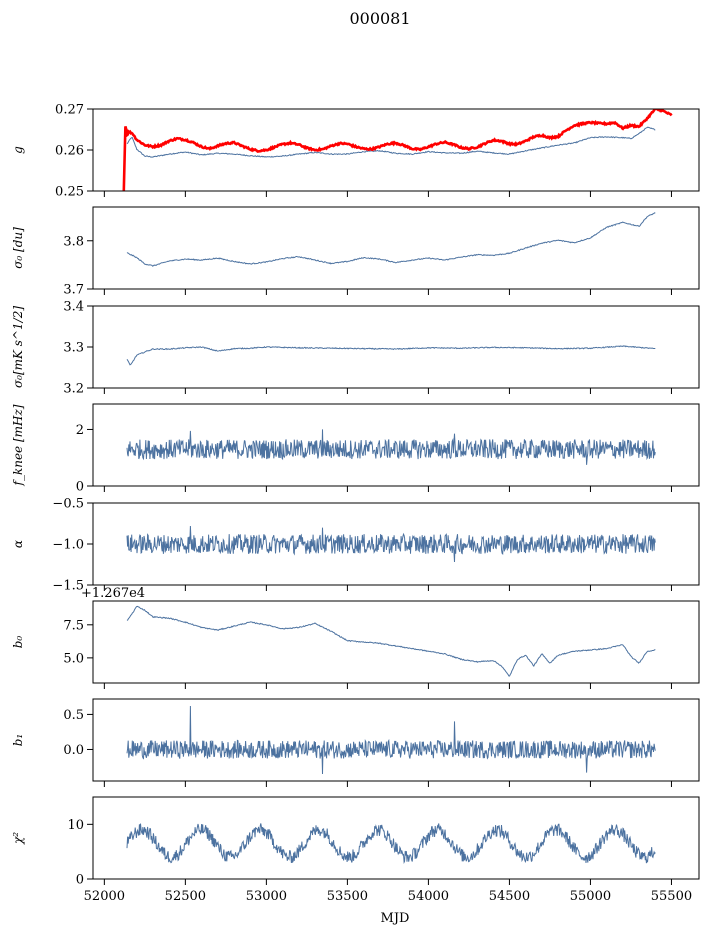 Image resolution: width=709 pixels, height=936 pixels. I want to click on y-tick-label: 10, so click(75, 825).